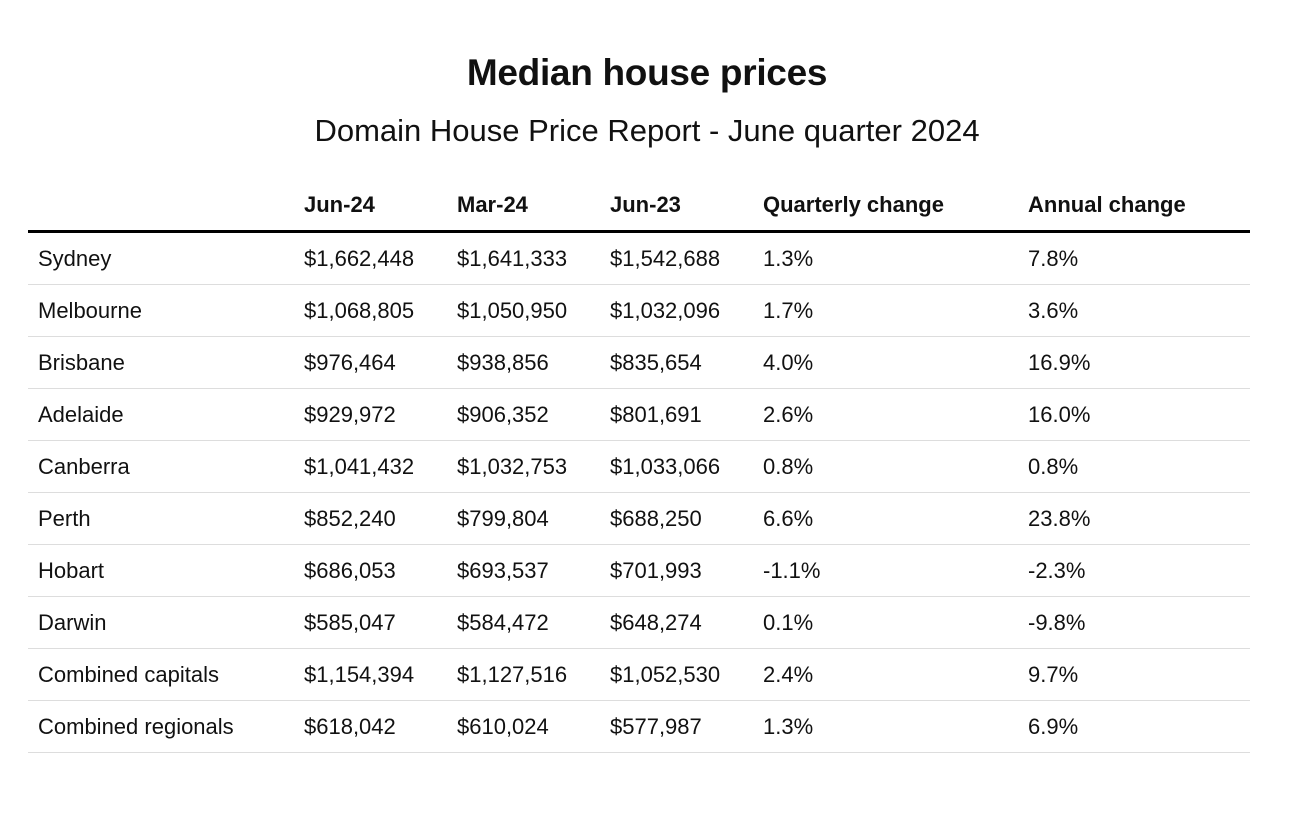  I want to click on annual-change-cell: 16.9%, so click(1134, 362).